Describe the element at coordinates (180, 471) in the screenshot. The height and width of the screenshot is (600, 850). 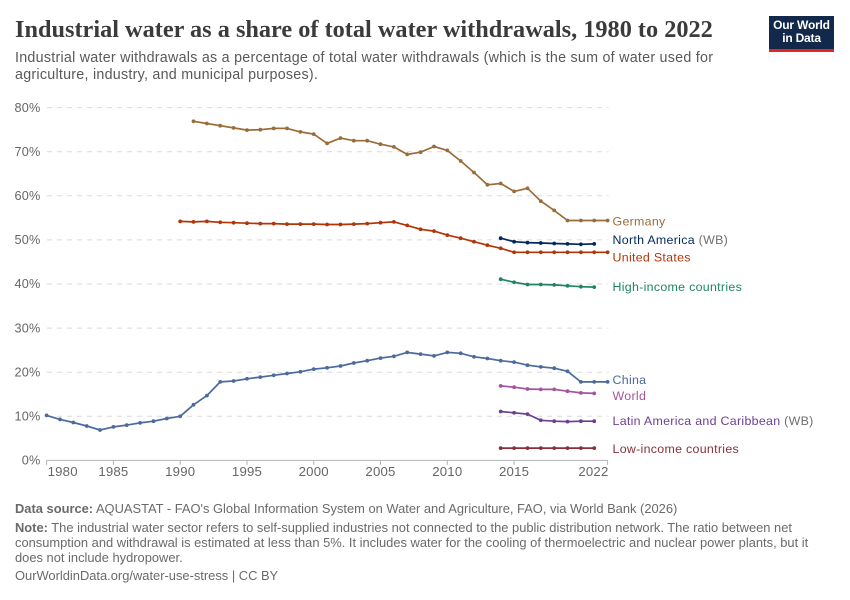
I see `svg-text: 1990` at that location.